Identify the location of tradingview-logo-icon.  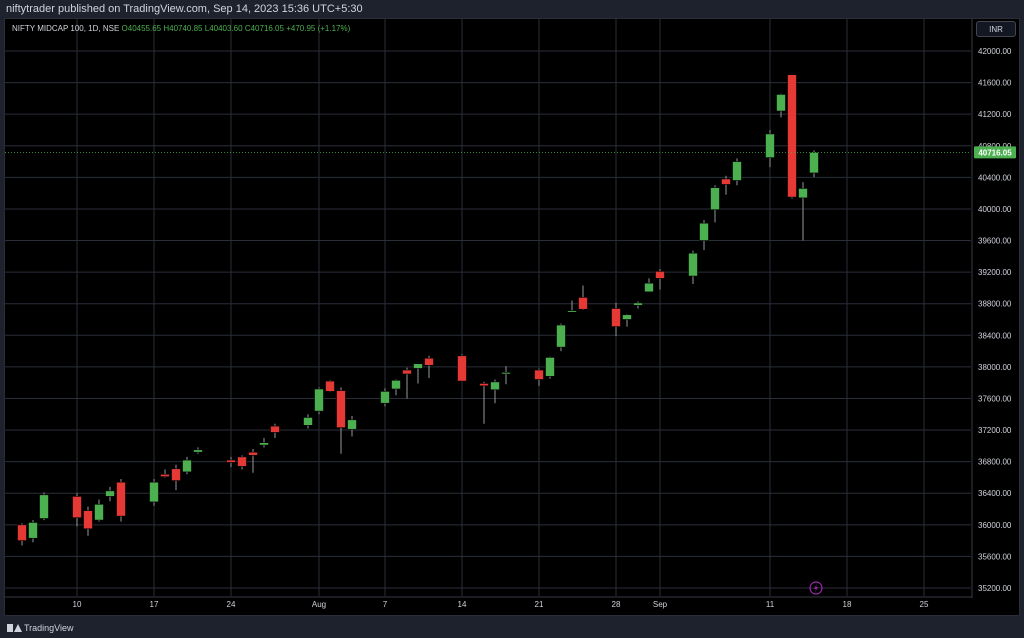
(14, 628).